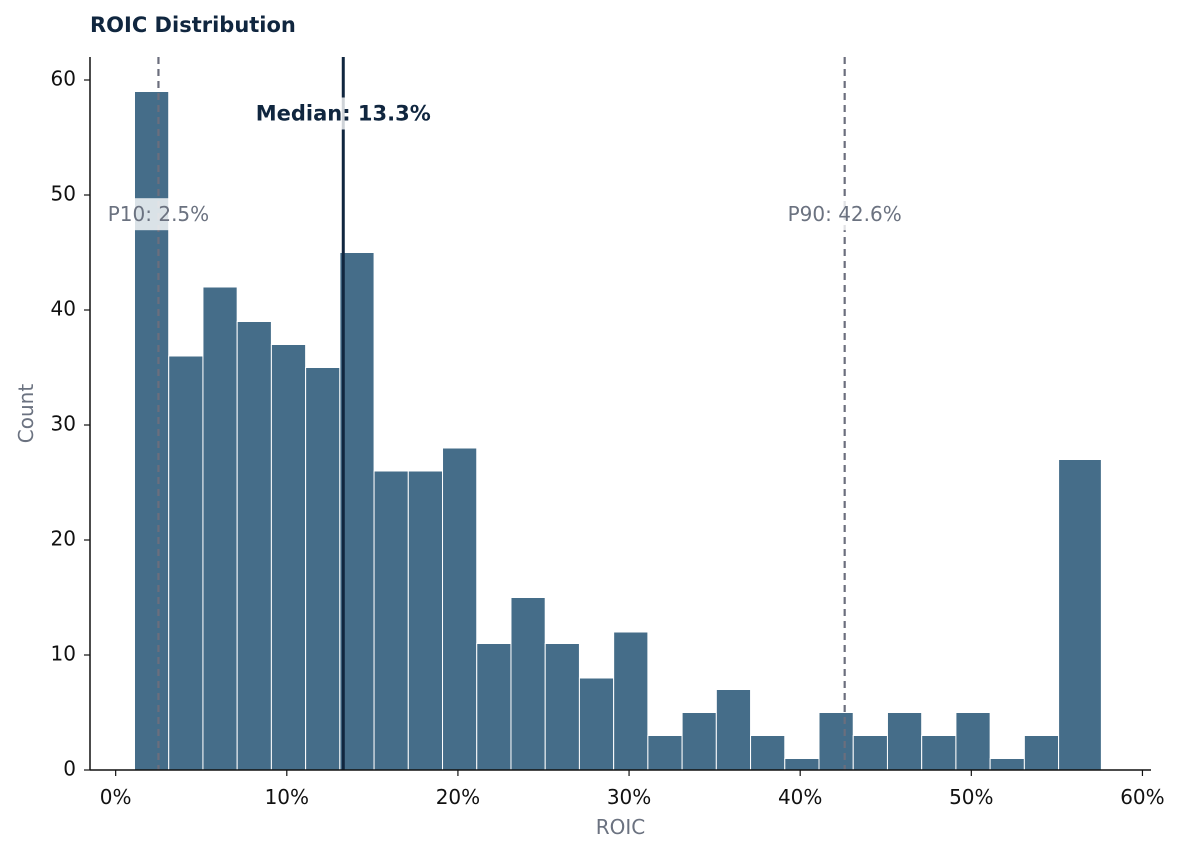  I want to click on x-tick-label: 30%, so click(629, 797).